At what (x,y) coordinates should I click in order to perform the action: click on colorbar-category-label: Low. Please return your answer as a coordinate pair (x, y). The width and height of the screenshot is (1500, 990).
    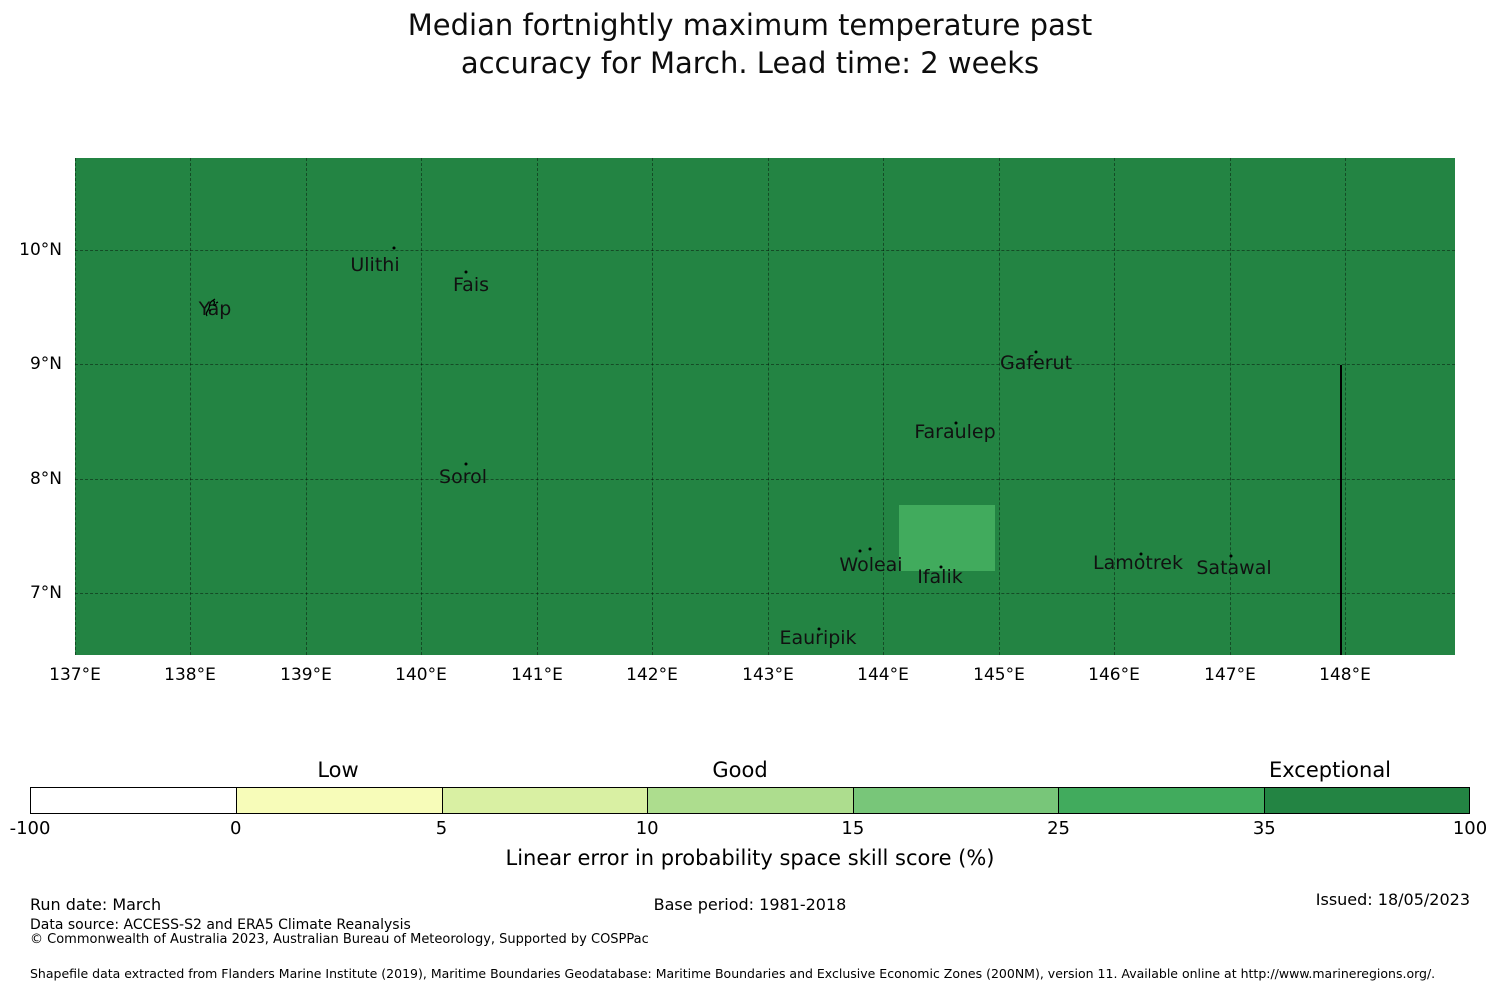
    Looking at the image, I should click on (338, 770).